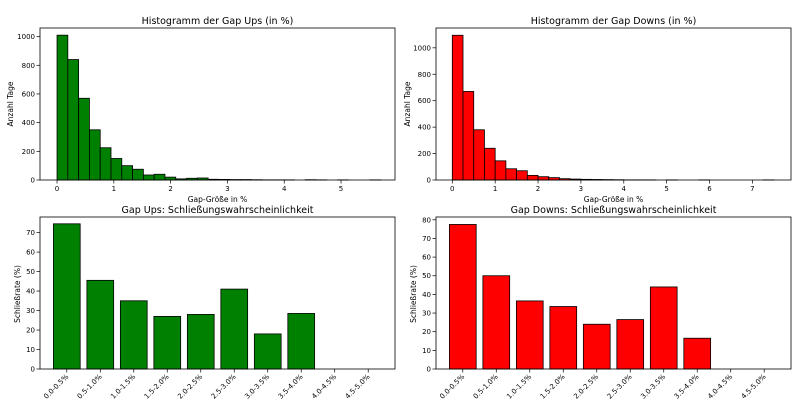  I want to click on x-ticks: 0 1 2 3 4 5, so click(199, 186).